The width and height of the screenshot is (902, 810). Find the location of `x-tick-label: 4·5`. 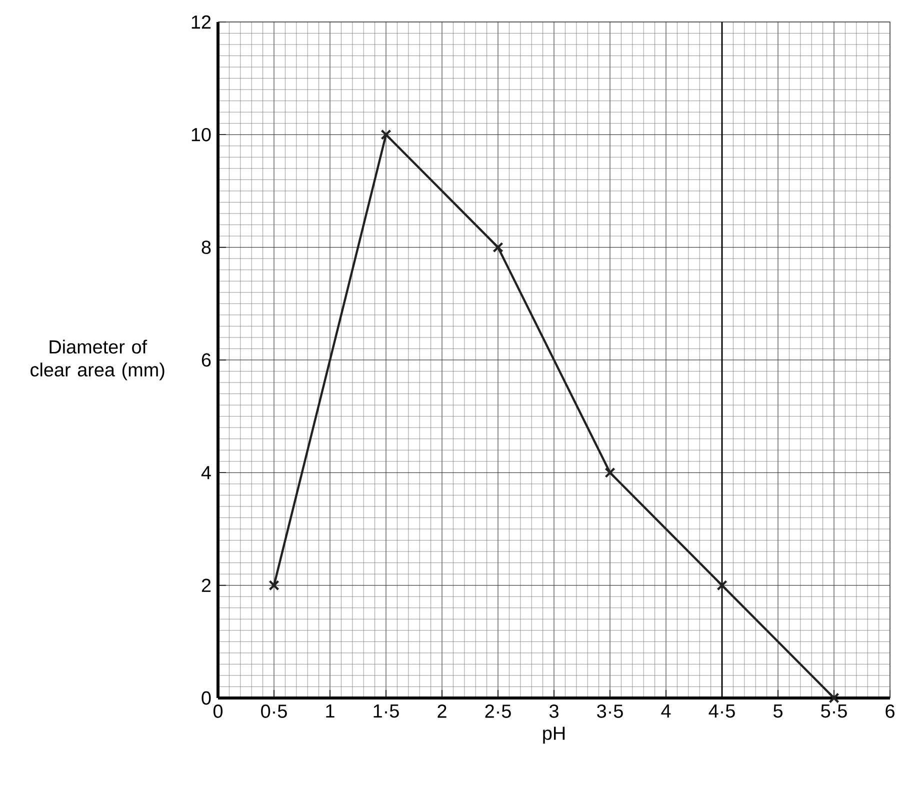

x-tick-label: 4·5 is located at coordinates (721, 711).